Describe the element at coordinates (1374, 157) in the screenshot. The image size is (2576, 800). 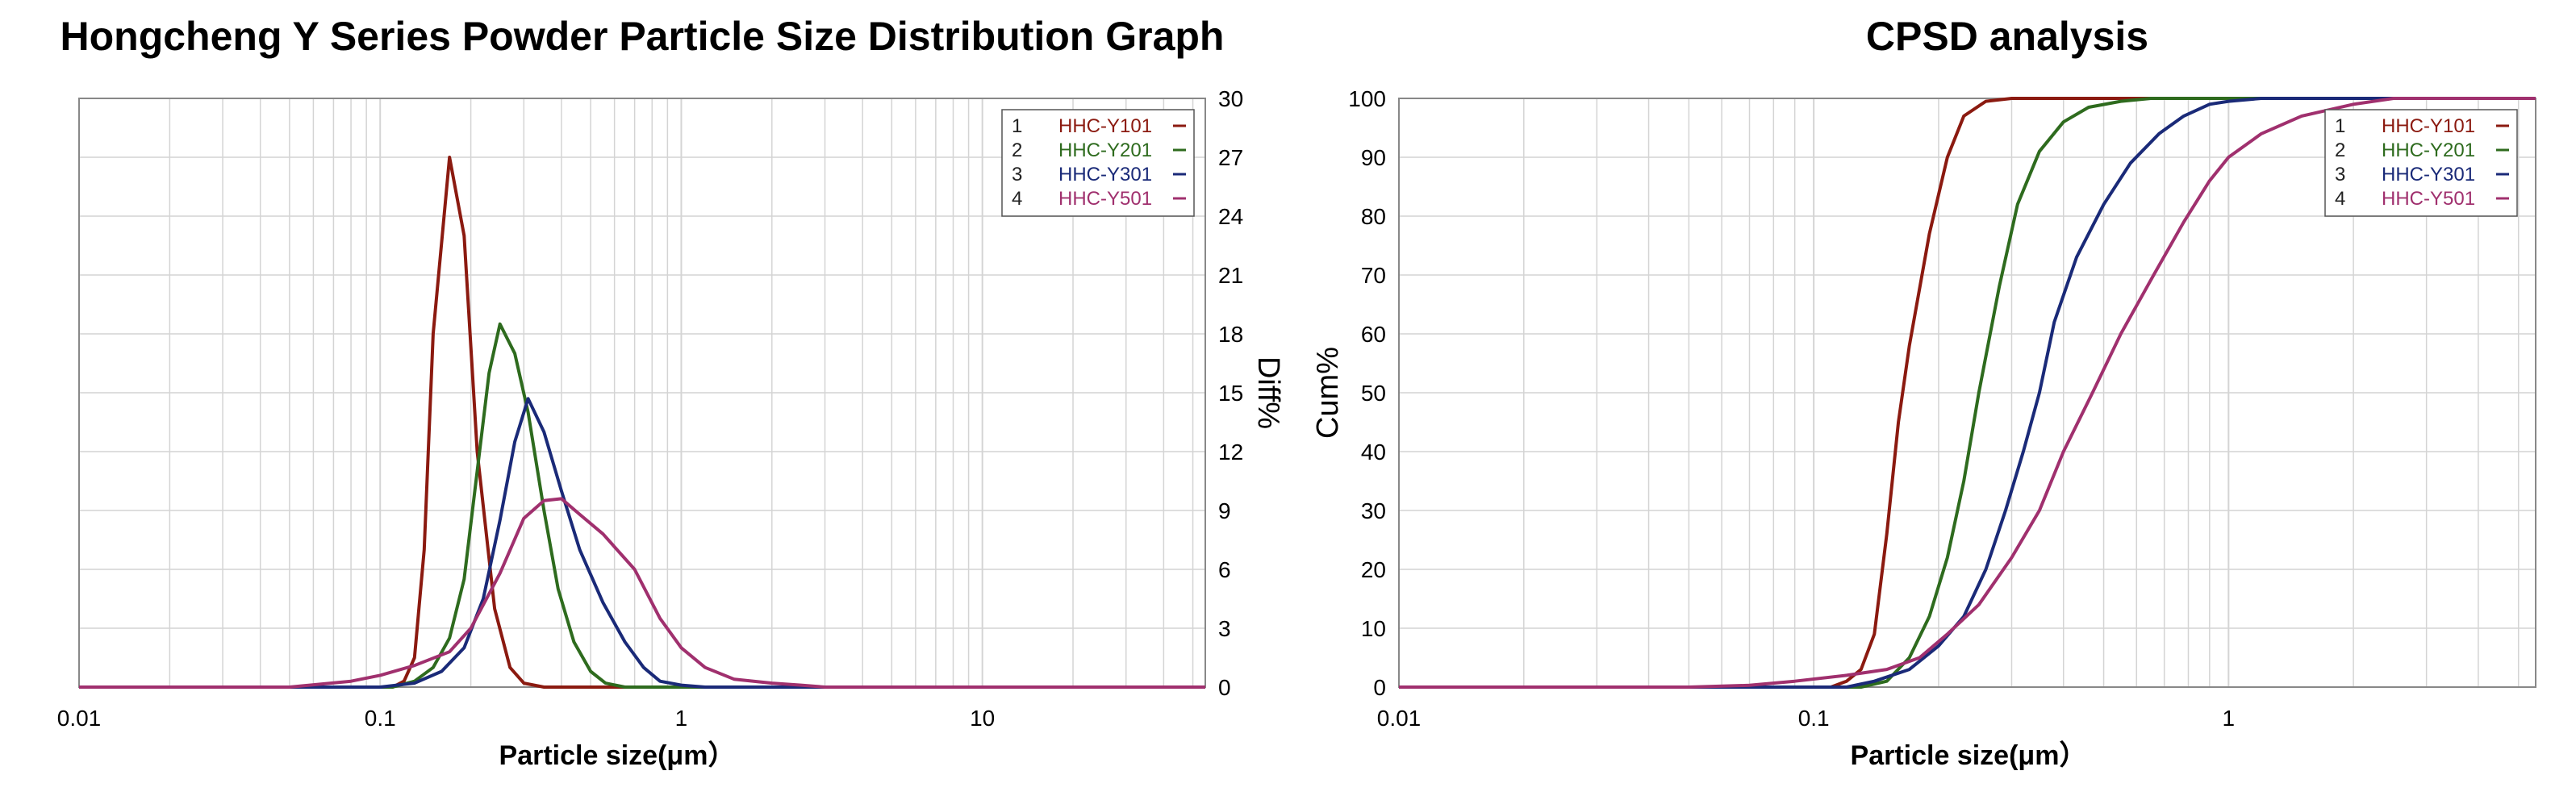
I see `y-tick-label: 90` at that location.